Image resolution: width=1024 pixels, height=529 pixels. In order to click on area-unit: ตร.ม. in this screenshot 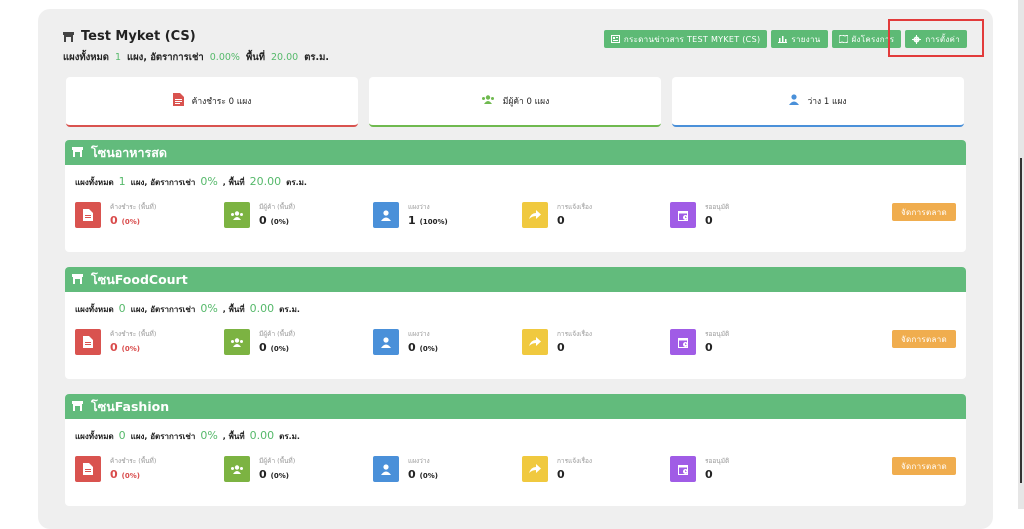, I will do `click(289, 436)`.